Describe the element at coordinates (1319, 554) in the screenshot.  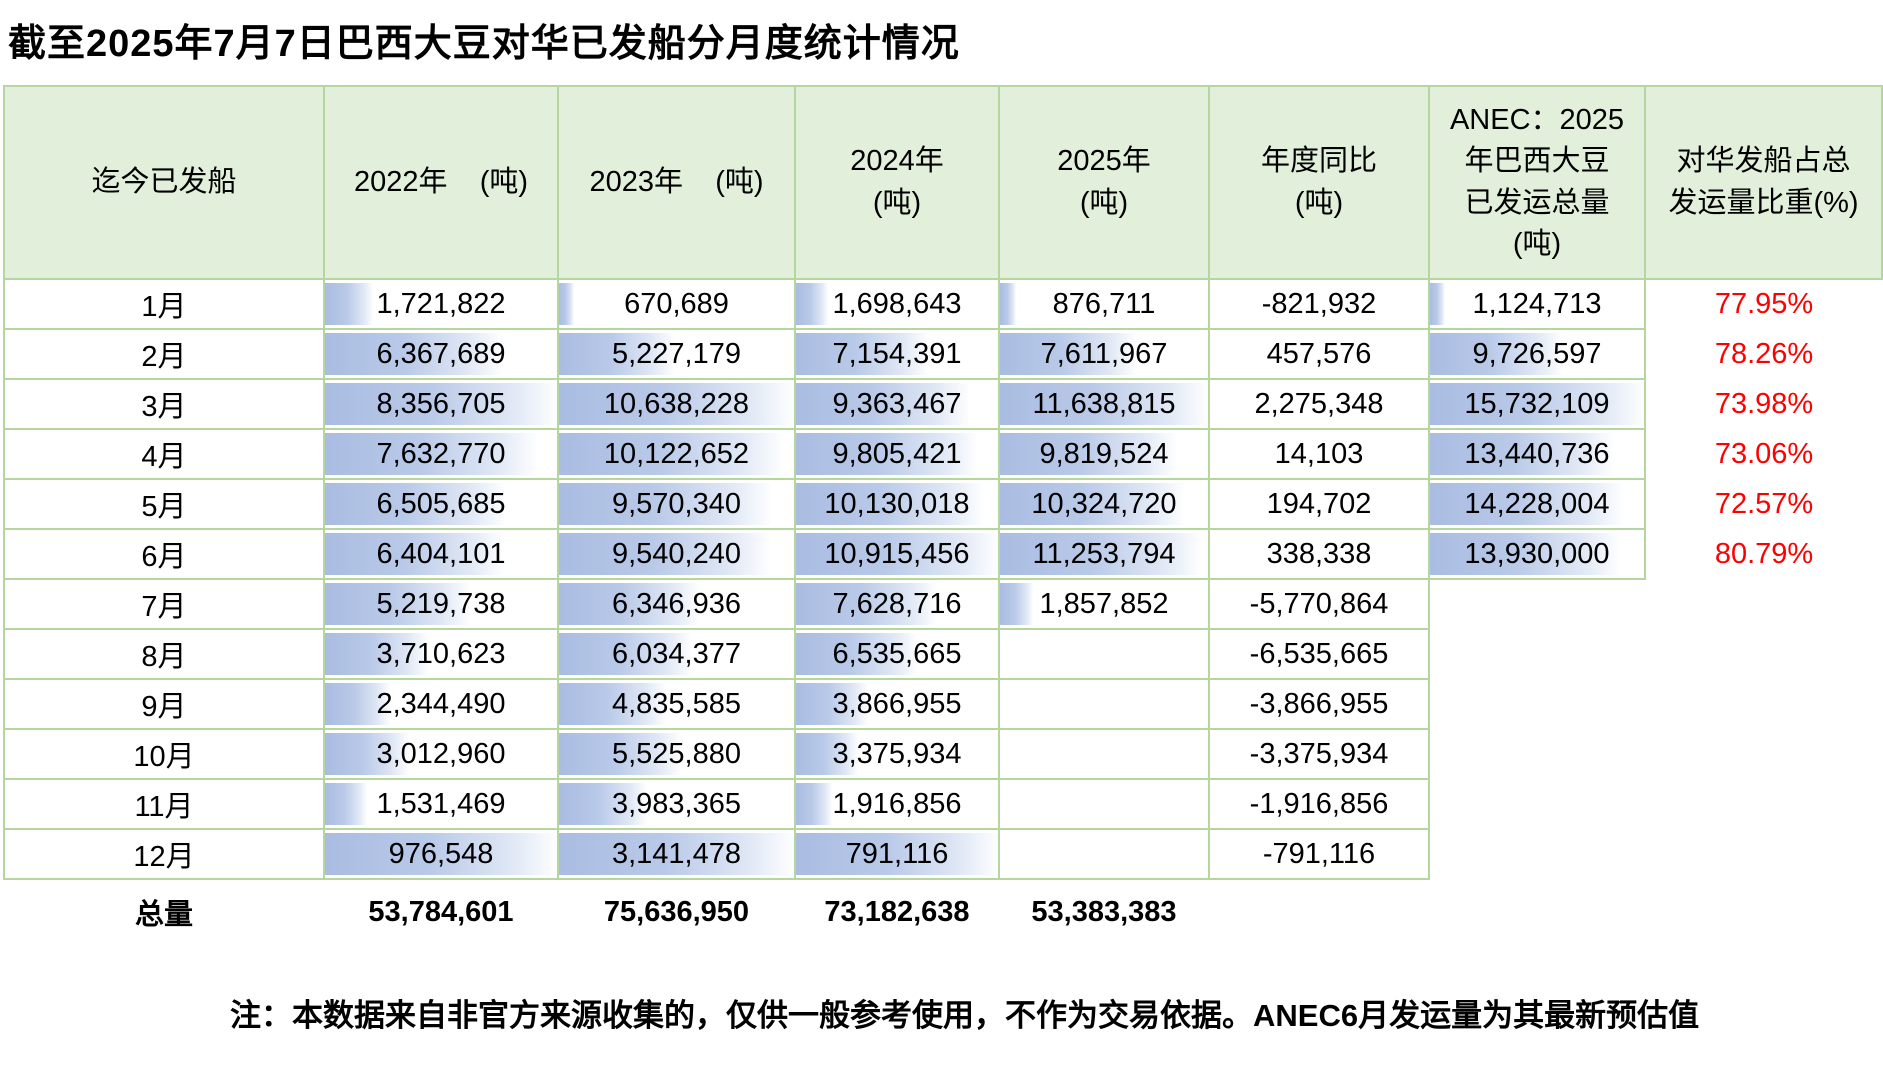
I see `cell-content: 338,338` at that location.